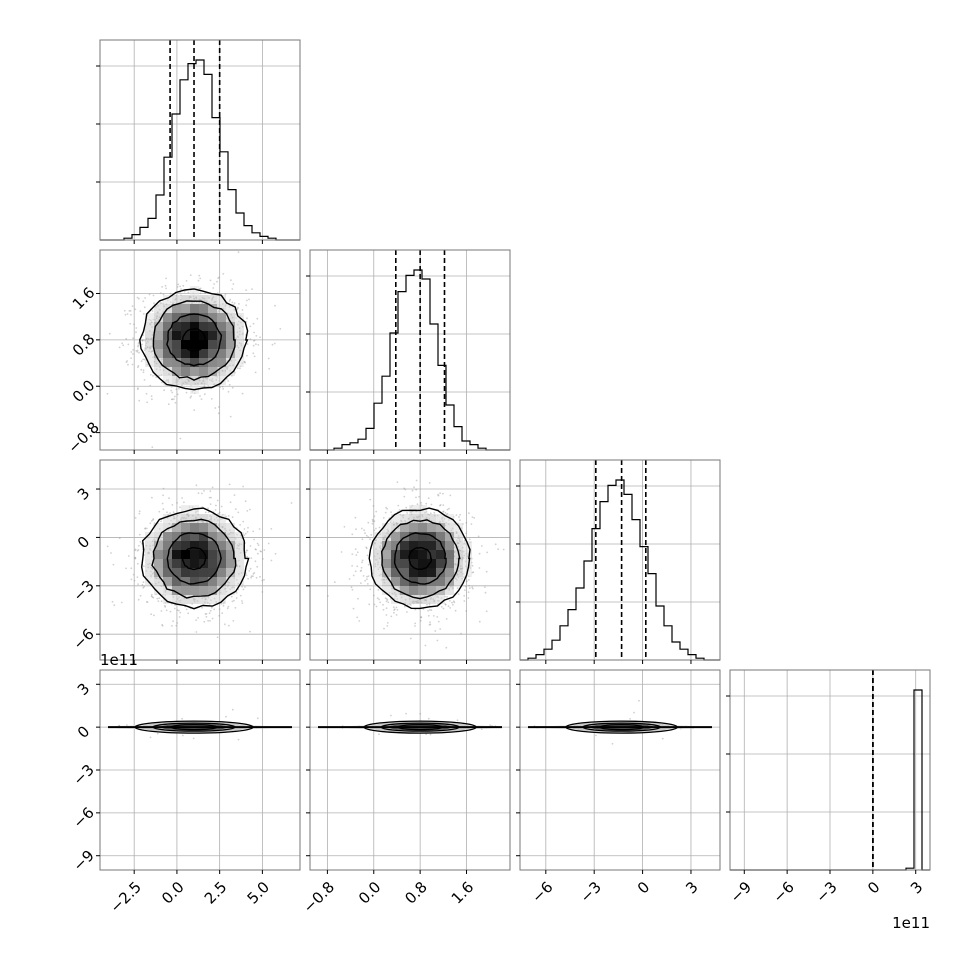 The image size is (970, 970). I want to click on panel-frame, so click(200, 140).